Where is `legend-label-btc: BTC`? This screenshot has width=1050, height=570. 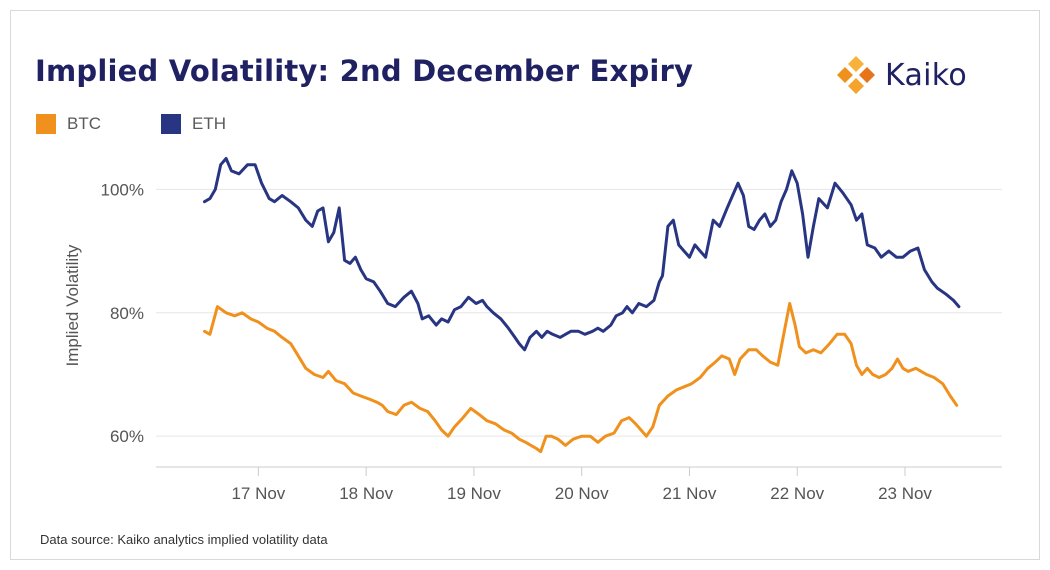
legend-label-btc: BTC is located at coordinates (84, 123).